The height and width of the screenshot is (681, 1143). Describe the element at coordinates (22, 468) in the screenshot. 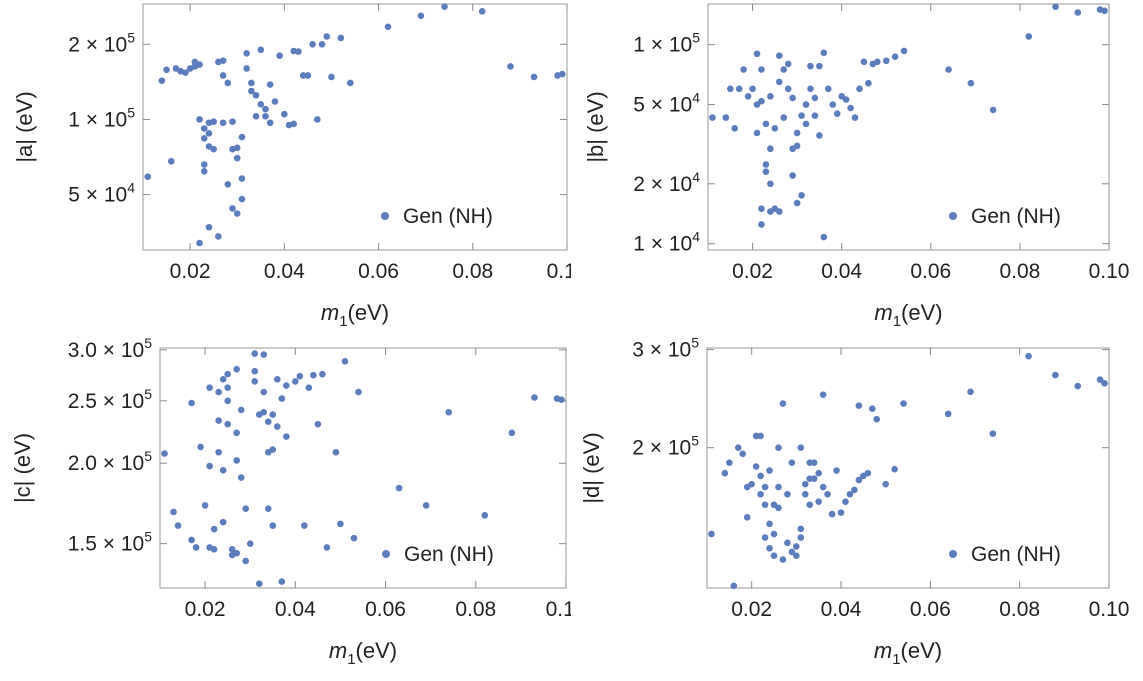

I see `y-axis-label: |c| (eV)` at that location.